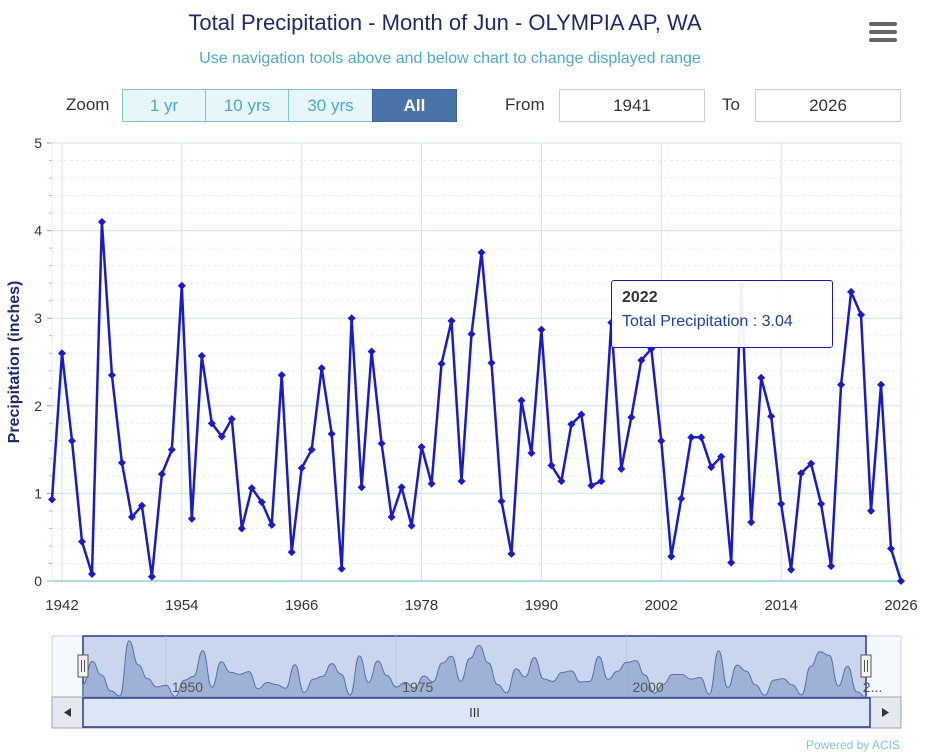  I want to click on zoom-10yrs-button: 10 yrs, so click(247, 105).